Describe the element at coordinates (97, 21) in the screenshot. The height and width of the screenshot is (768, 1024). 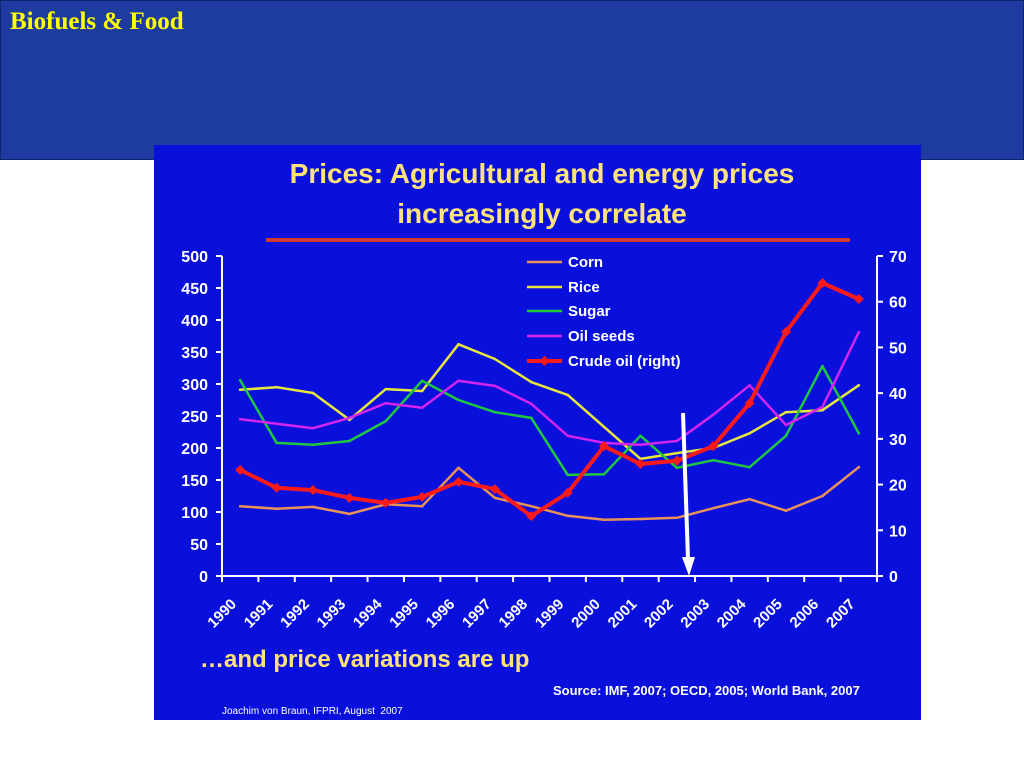
I see `slide-title: Biofuels & Food` at that location.